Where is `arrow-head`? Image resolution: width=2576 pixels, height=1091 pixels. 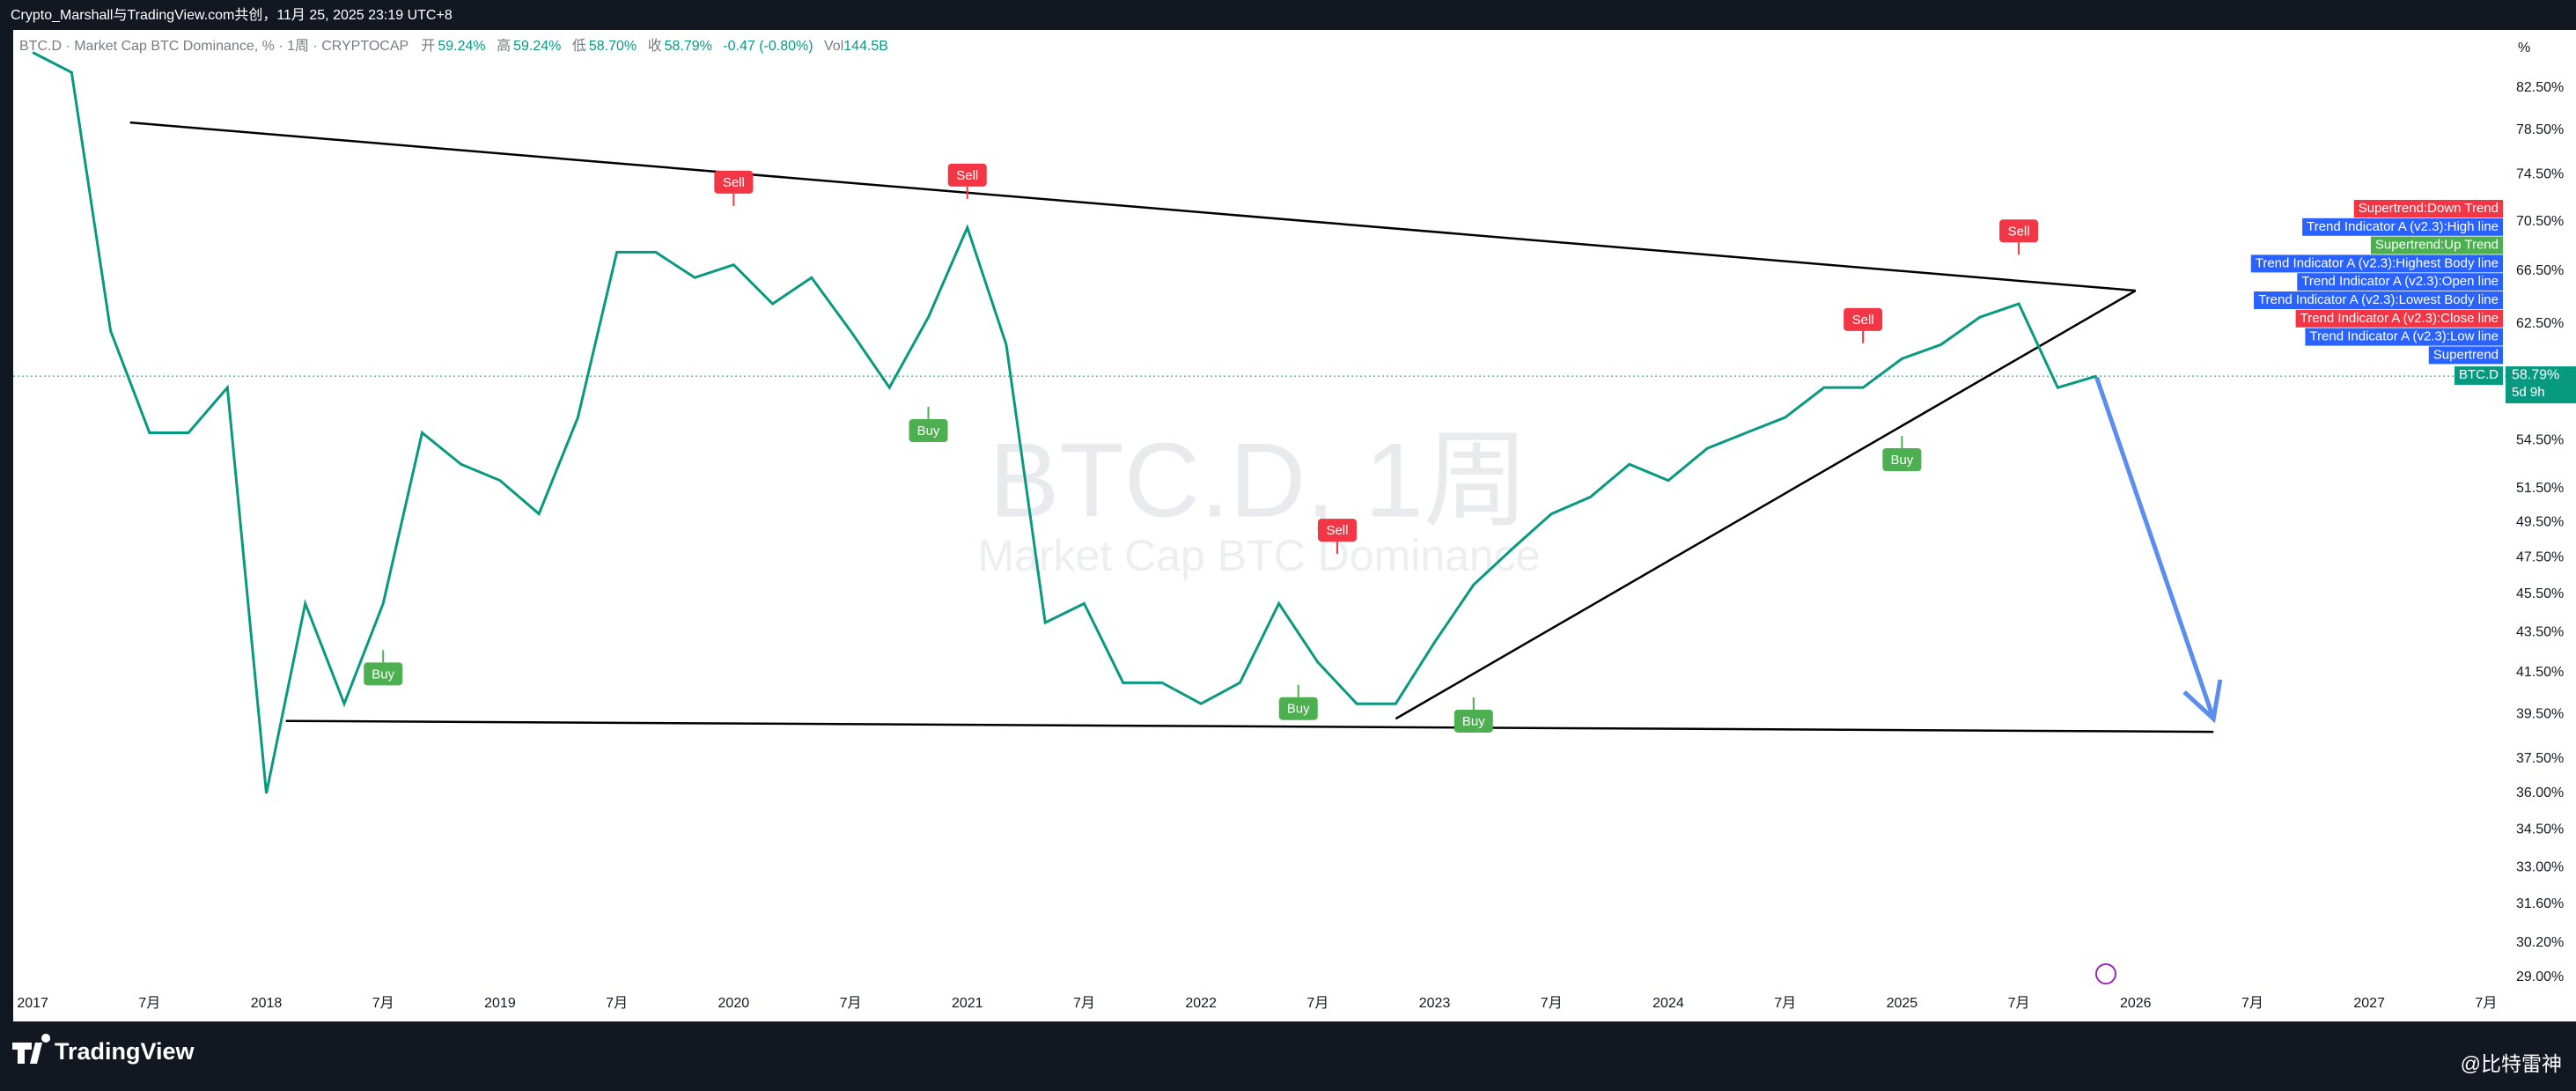
arrow-head is located at coordinates (2202, 701).